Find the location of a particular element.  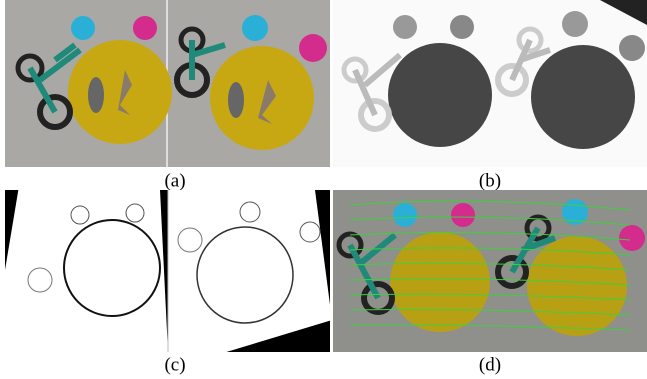

panel-label: (a) is located at coordinates (174, 180).